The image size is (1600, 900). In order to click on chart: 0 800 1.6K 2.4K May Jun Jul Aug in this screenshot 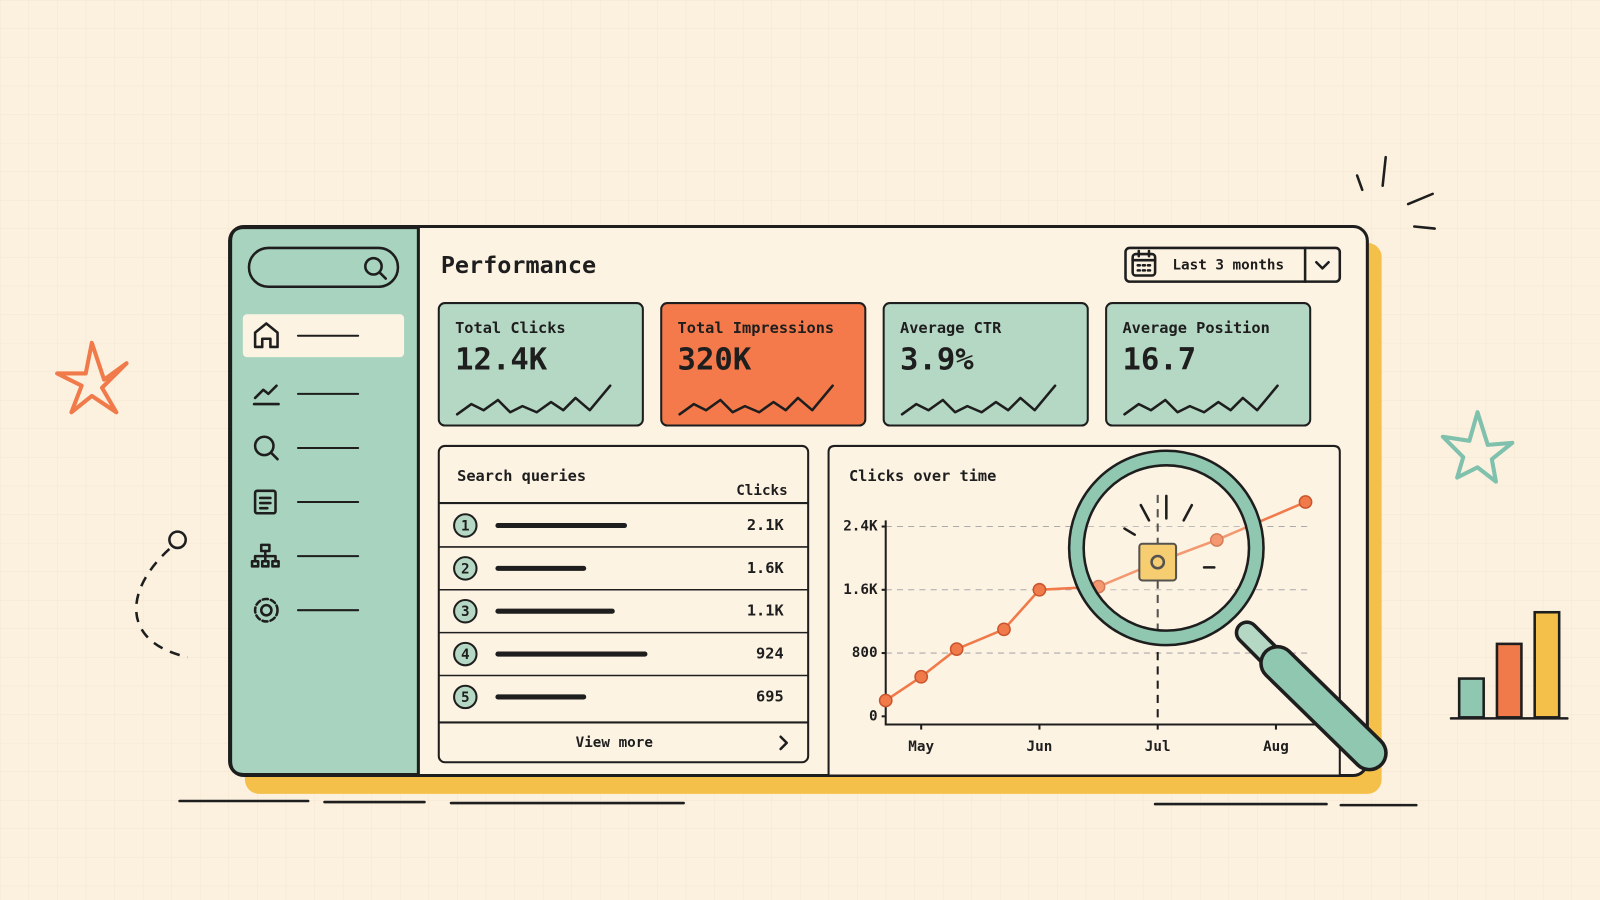, I will do `click(1080, 624)`.